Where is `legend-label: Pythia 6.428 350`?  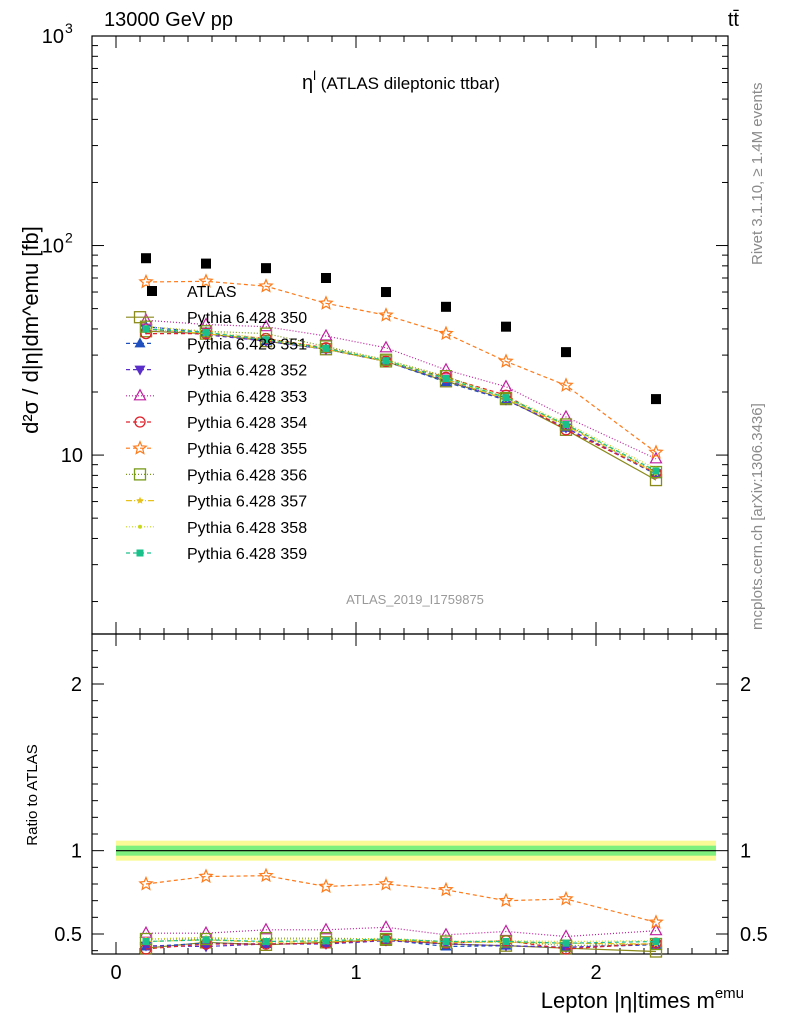 legend-label: Pythia 6.428 350 is located at coordinates (247, 318).